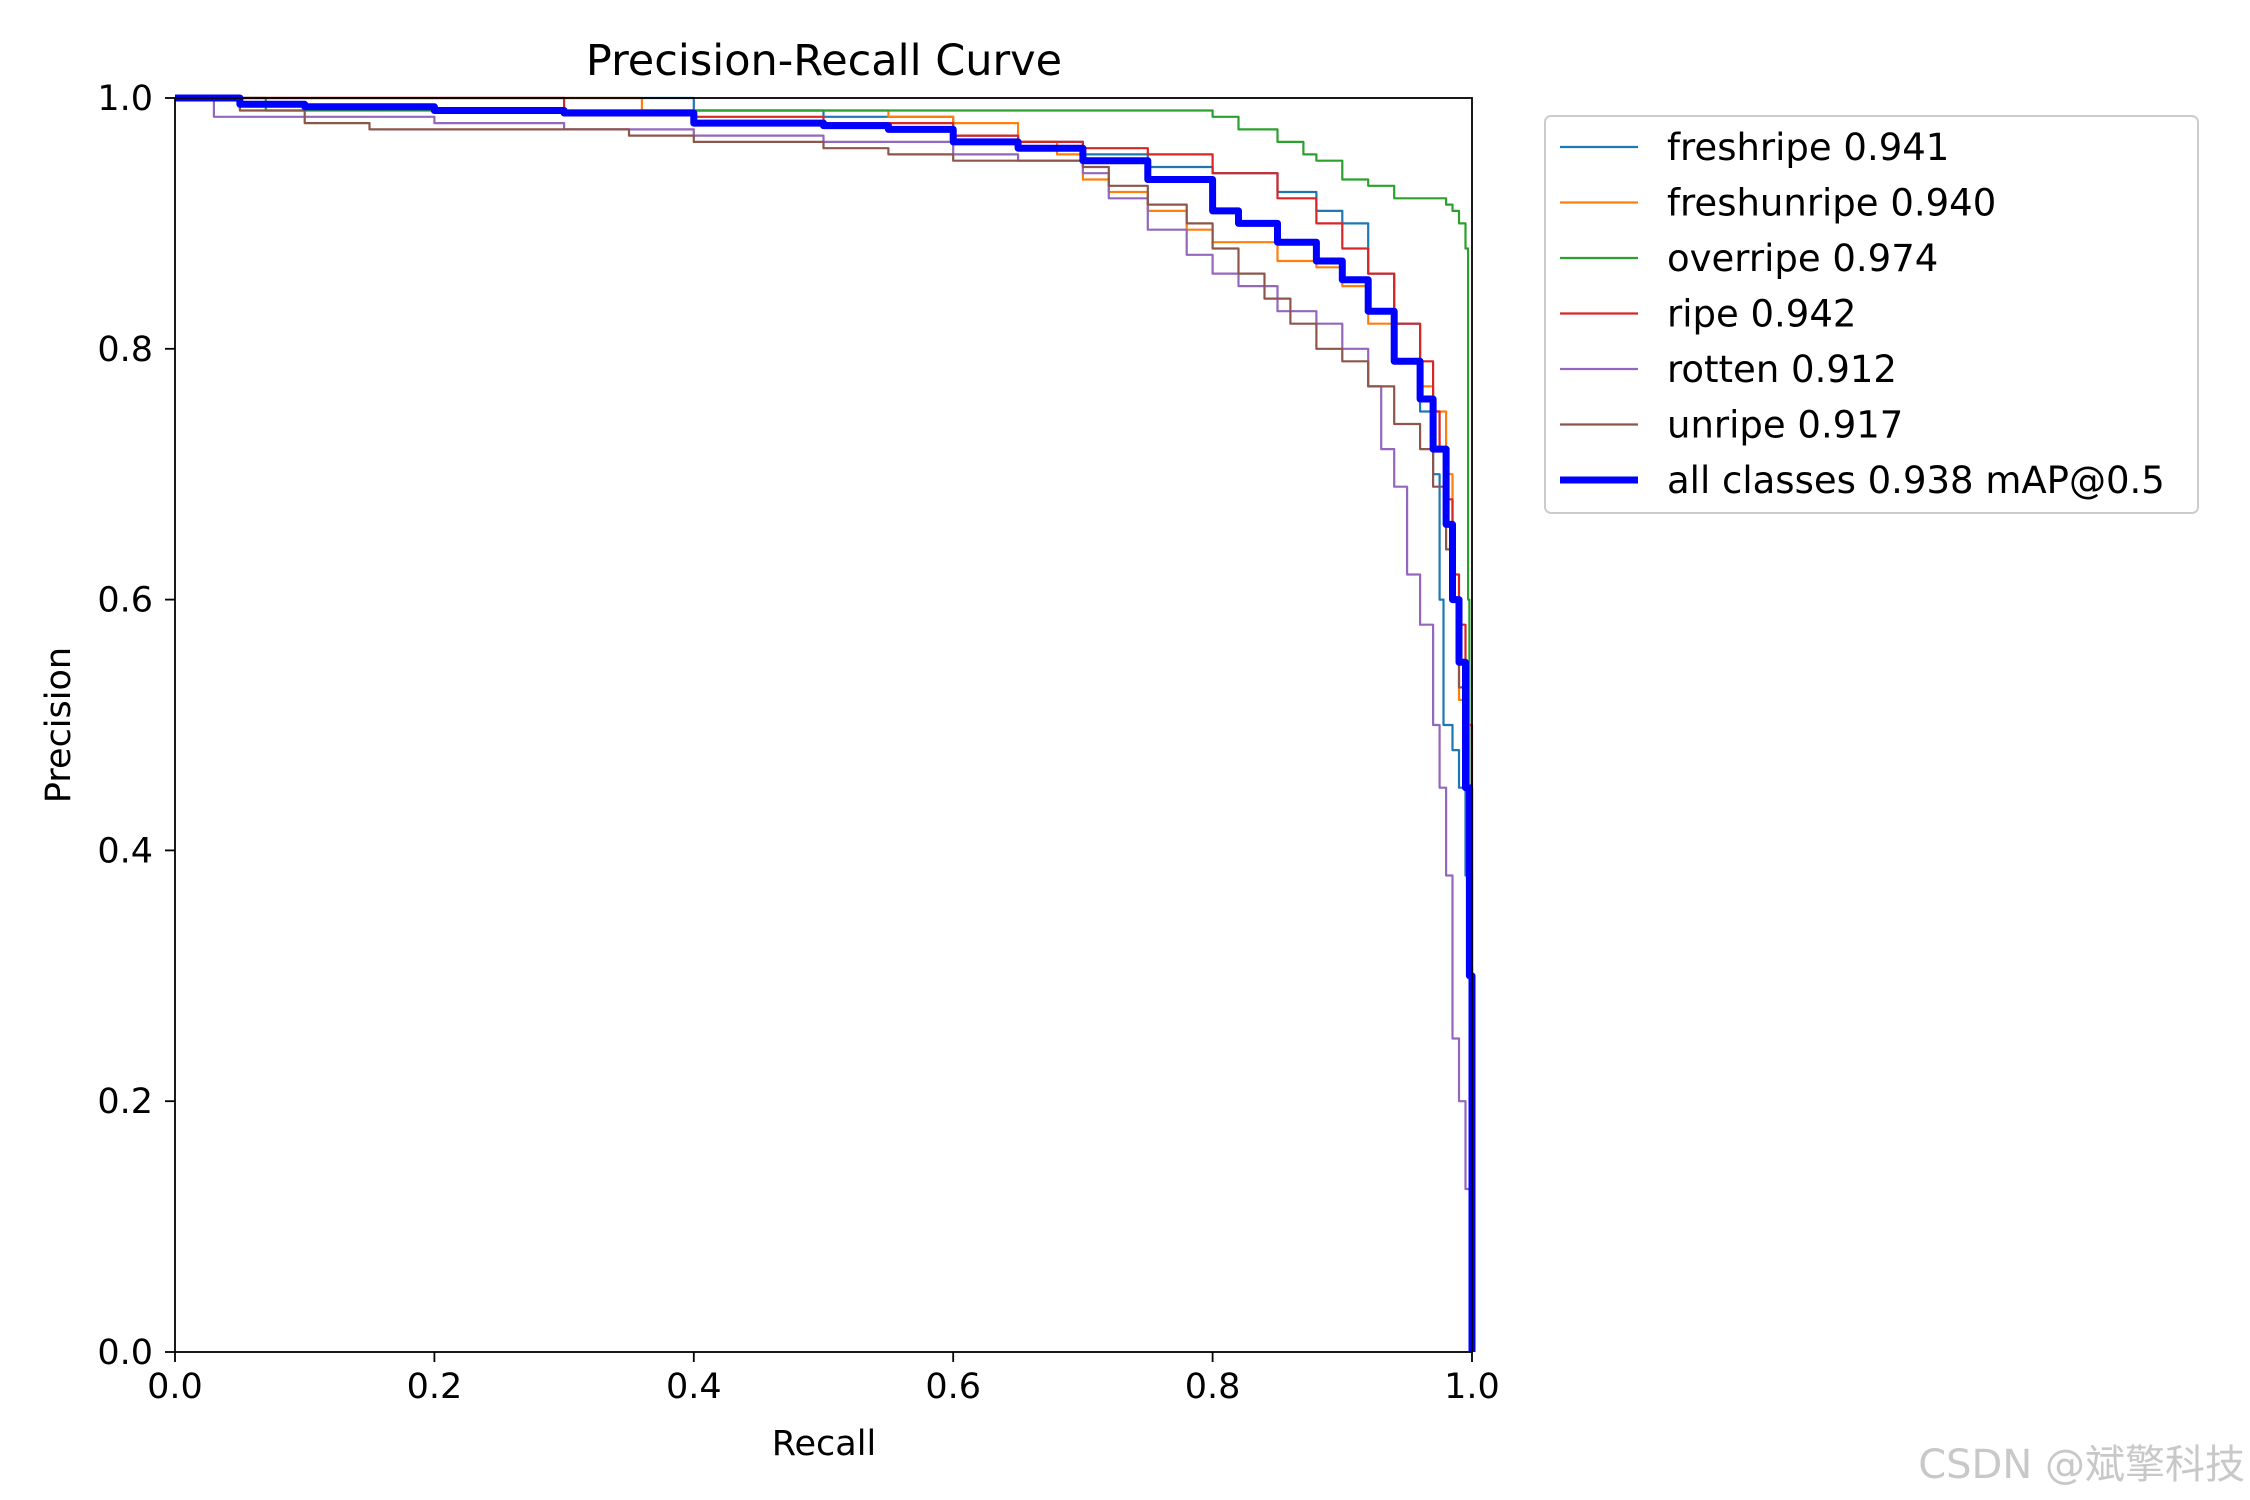  What do you see at coordinates (824, 61) in the screenshot?
I see `chart-title: Precision-Recall Curve` at bounding box center [824, 61].